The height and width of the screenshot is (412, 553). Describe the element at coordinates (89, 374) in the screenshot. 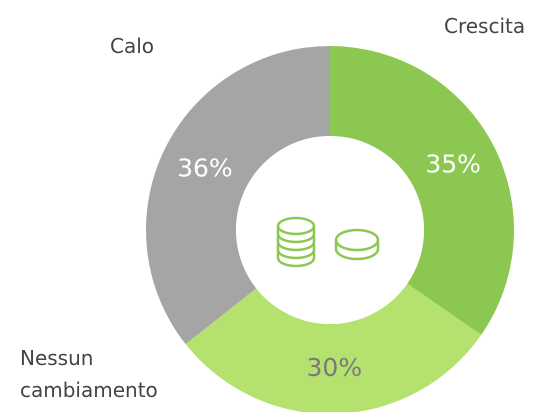

I see `category-label: Nessun cambiamento` at that location.